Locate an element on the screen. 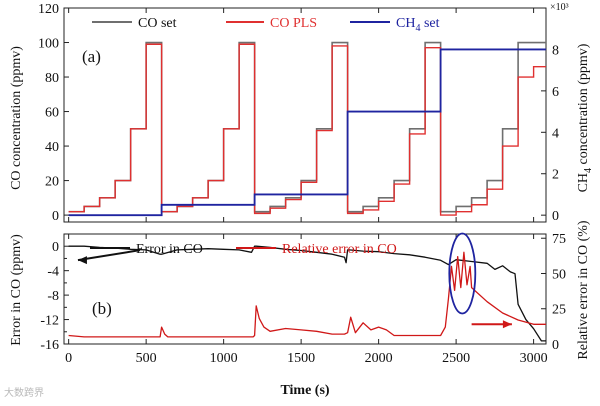  panel-b-y-tick-label--8: -8 is located at coordinates (53, 296).